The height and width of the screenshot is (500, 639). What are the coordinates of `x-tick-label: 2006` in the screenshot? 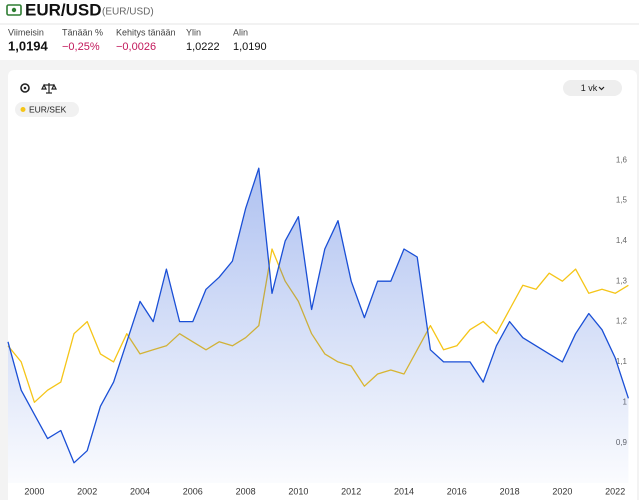 It's located at (193, 491).